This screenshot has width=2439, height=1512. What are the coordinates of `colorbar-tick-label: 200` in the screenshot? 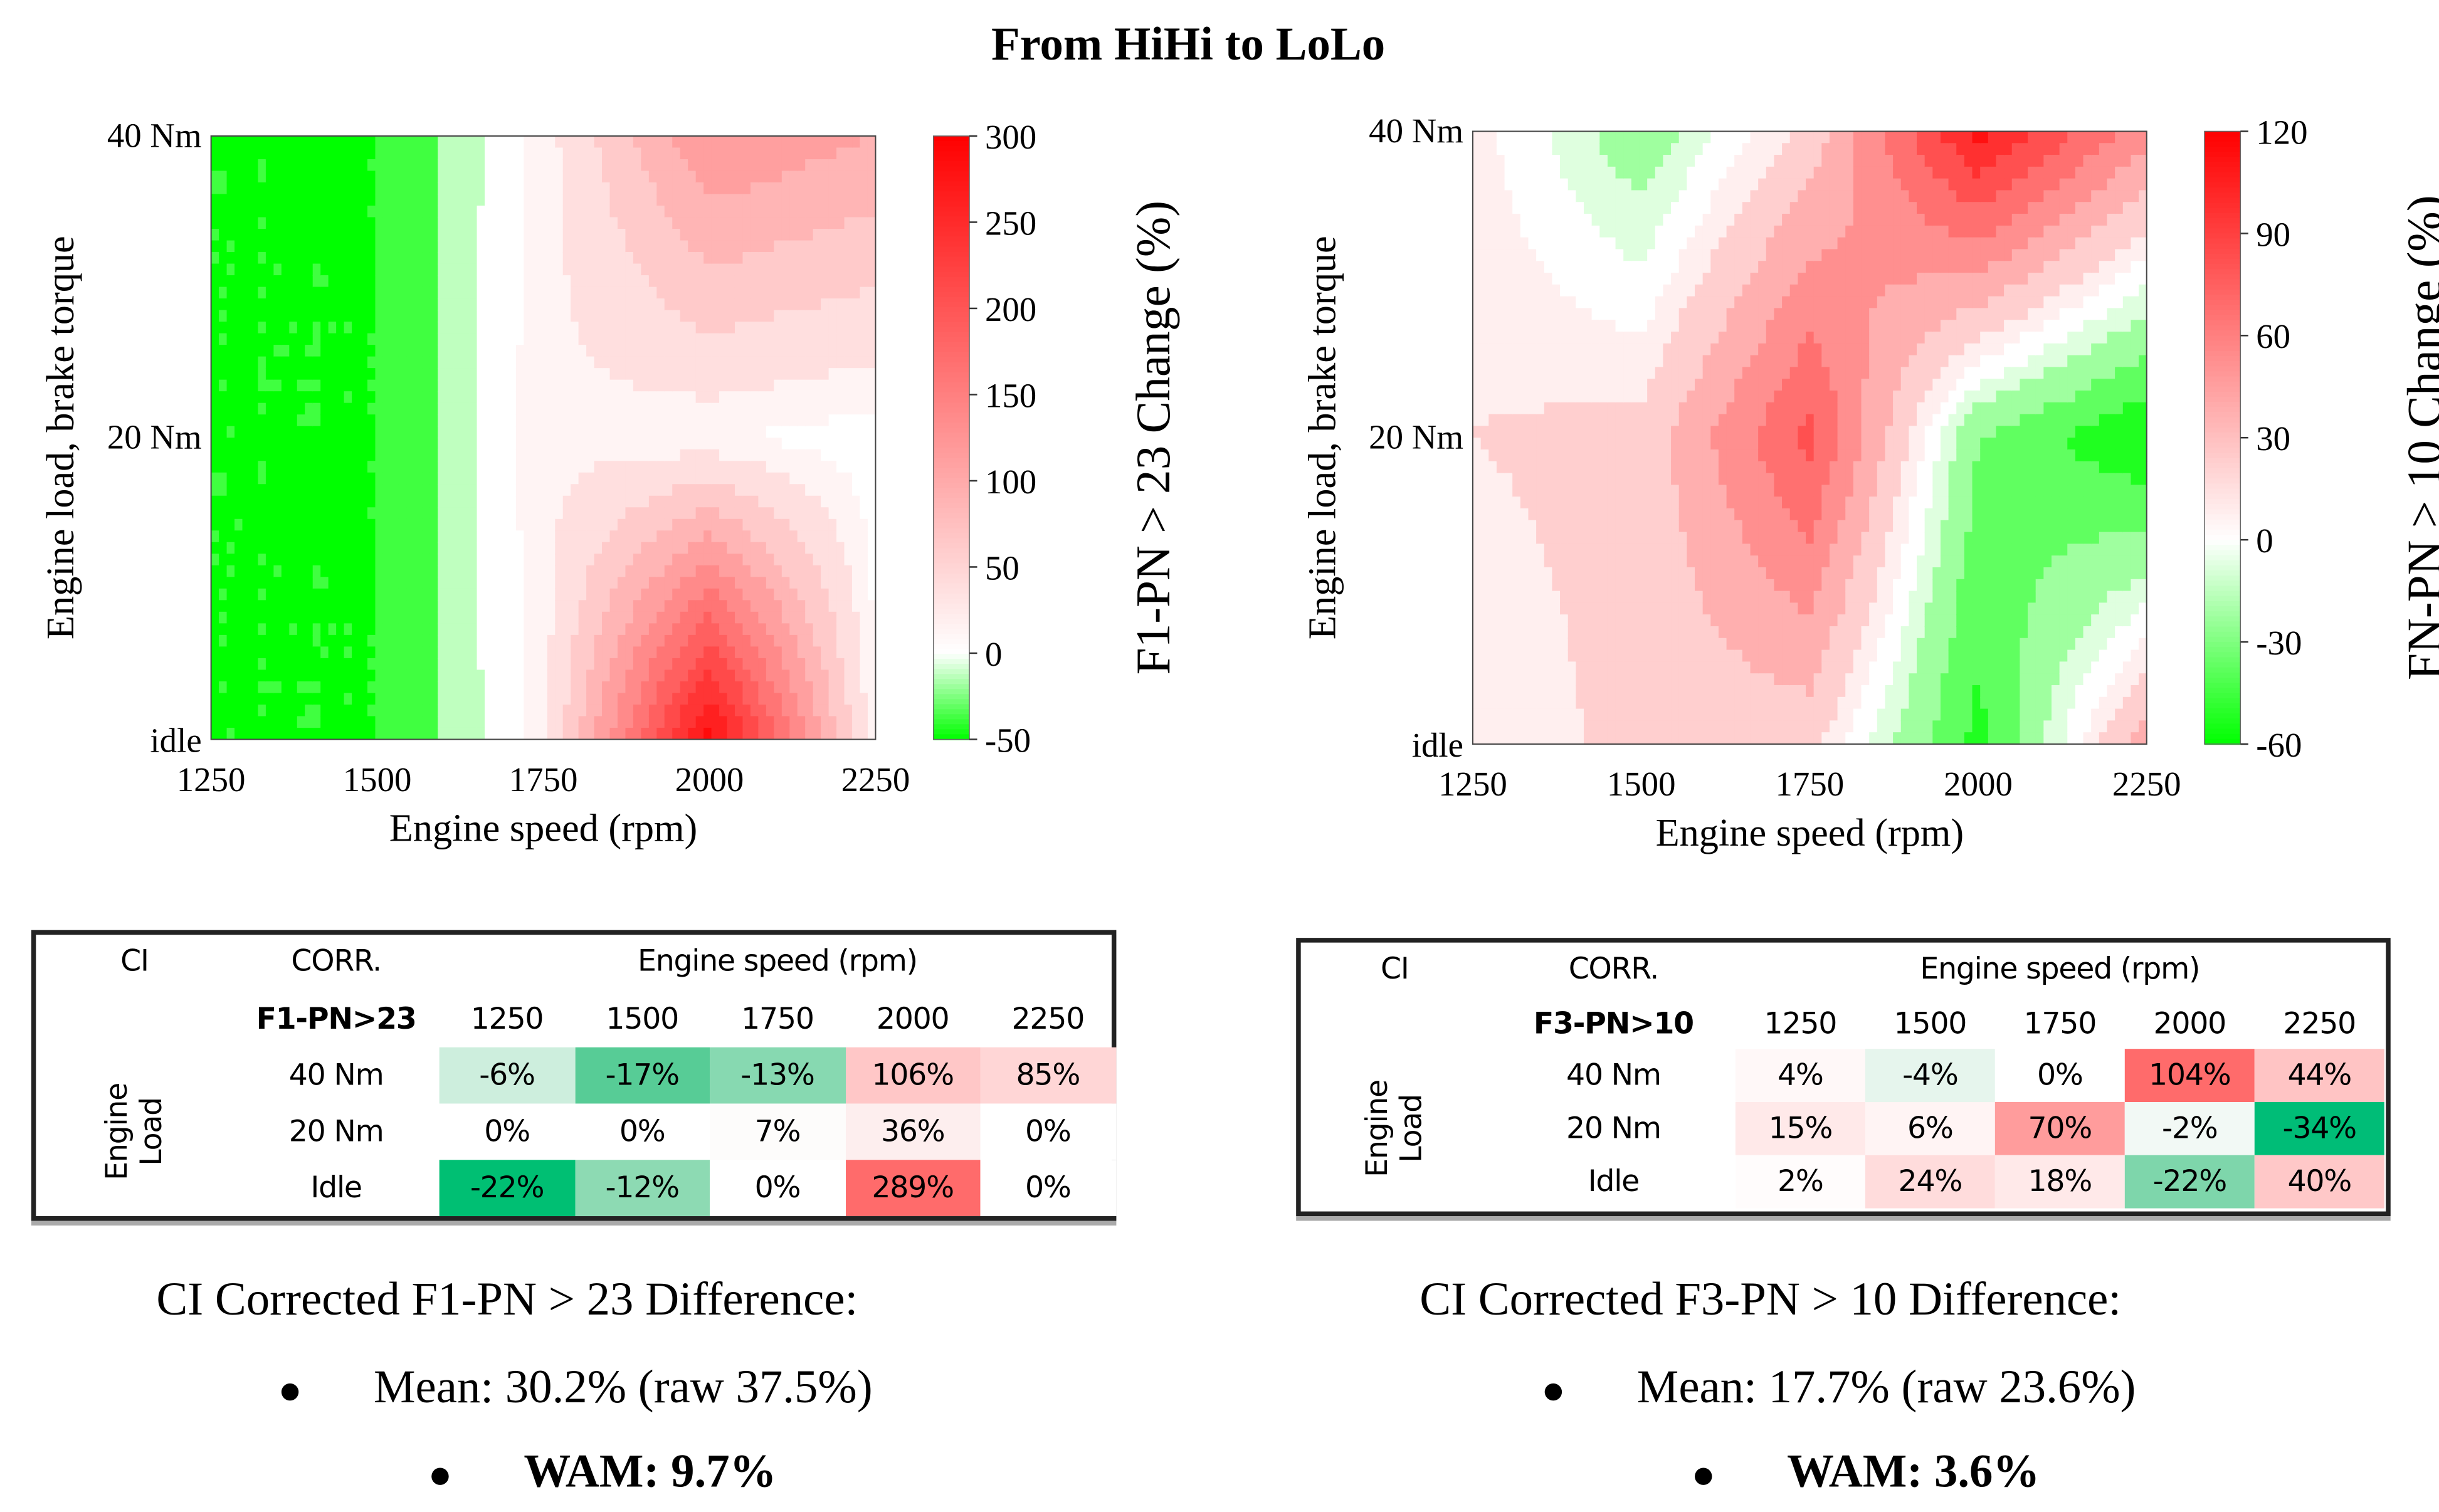 It's located at (1010, 309).